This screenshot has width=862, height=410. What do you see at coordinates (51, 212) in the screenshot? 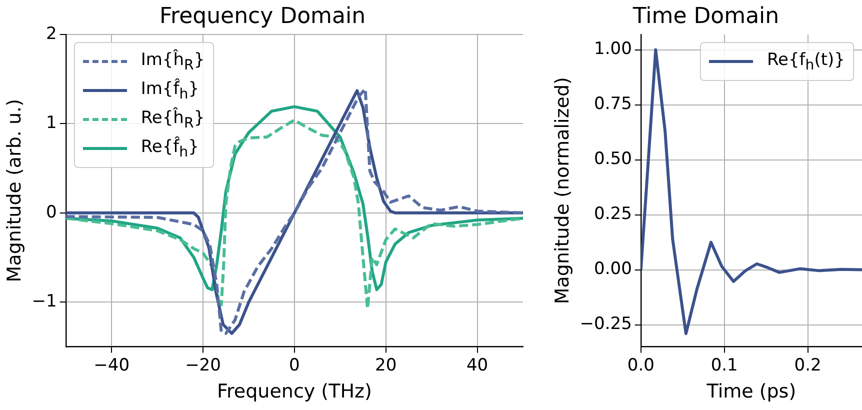
I see `y-tick-label: 0` at bounding box center [51, 212].